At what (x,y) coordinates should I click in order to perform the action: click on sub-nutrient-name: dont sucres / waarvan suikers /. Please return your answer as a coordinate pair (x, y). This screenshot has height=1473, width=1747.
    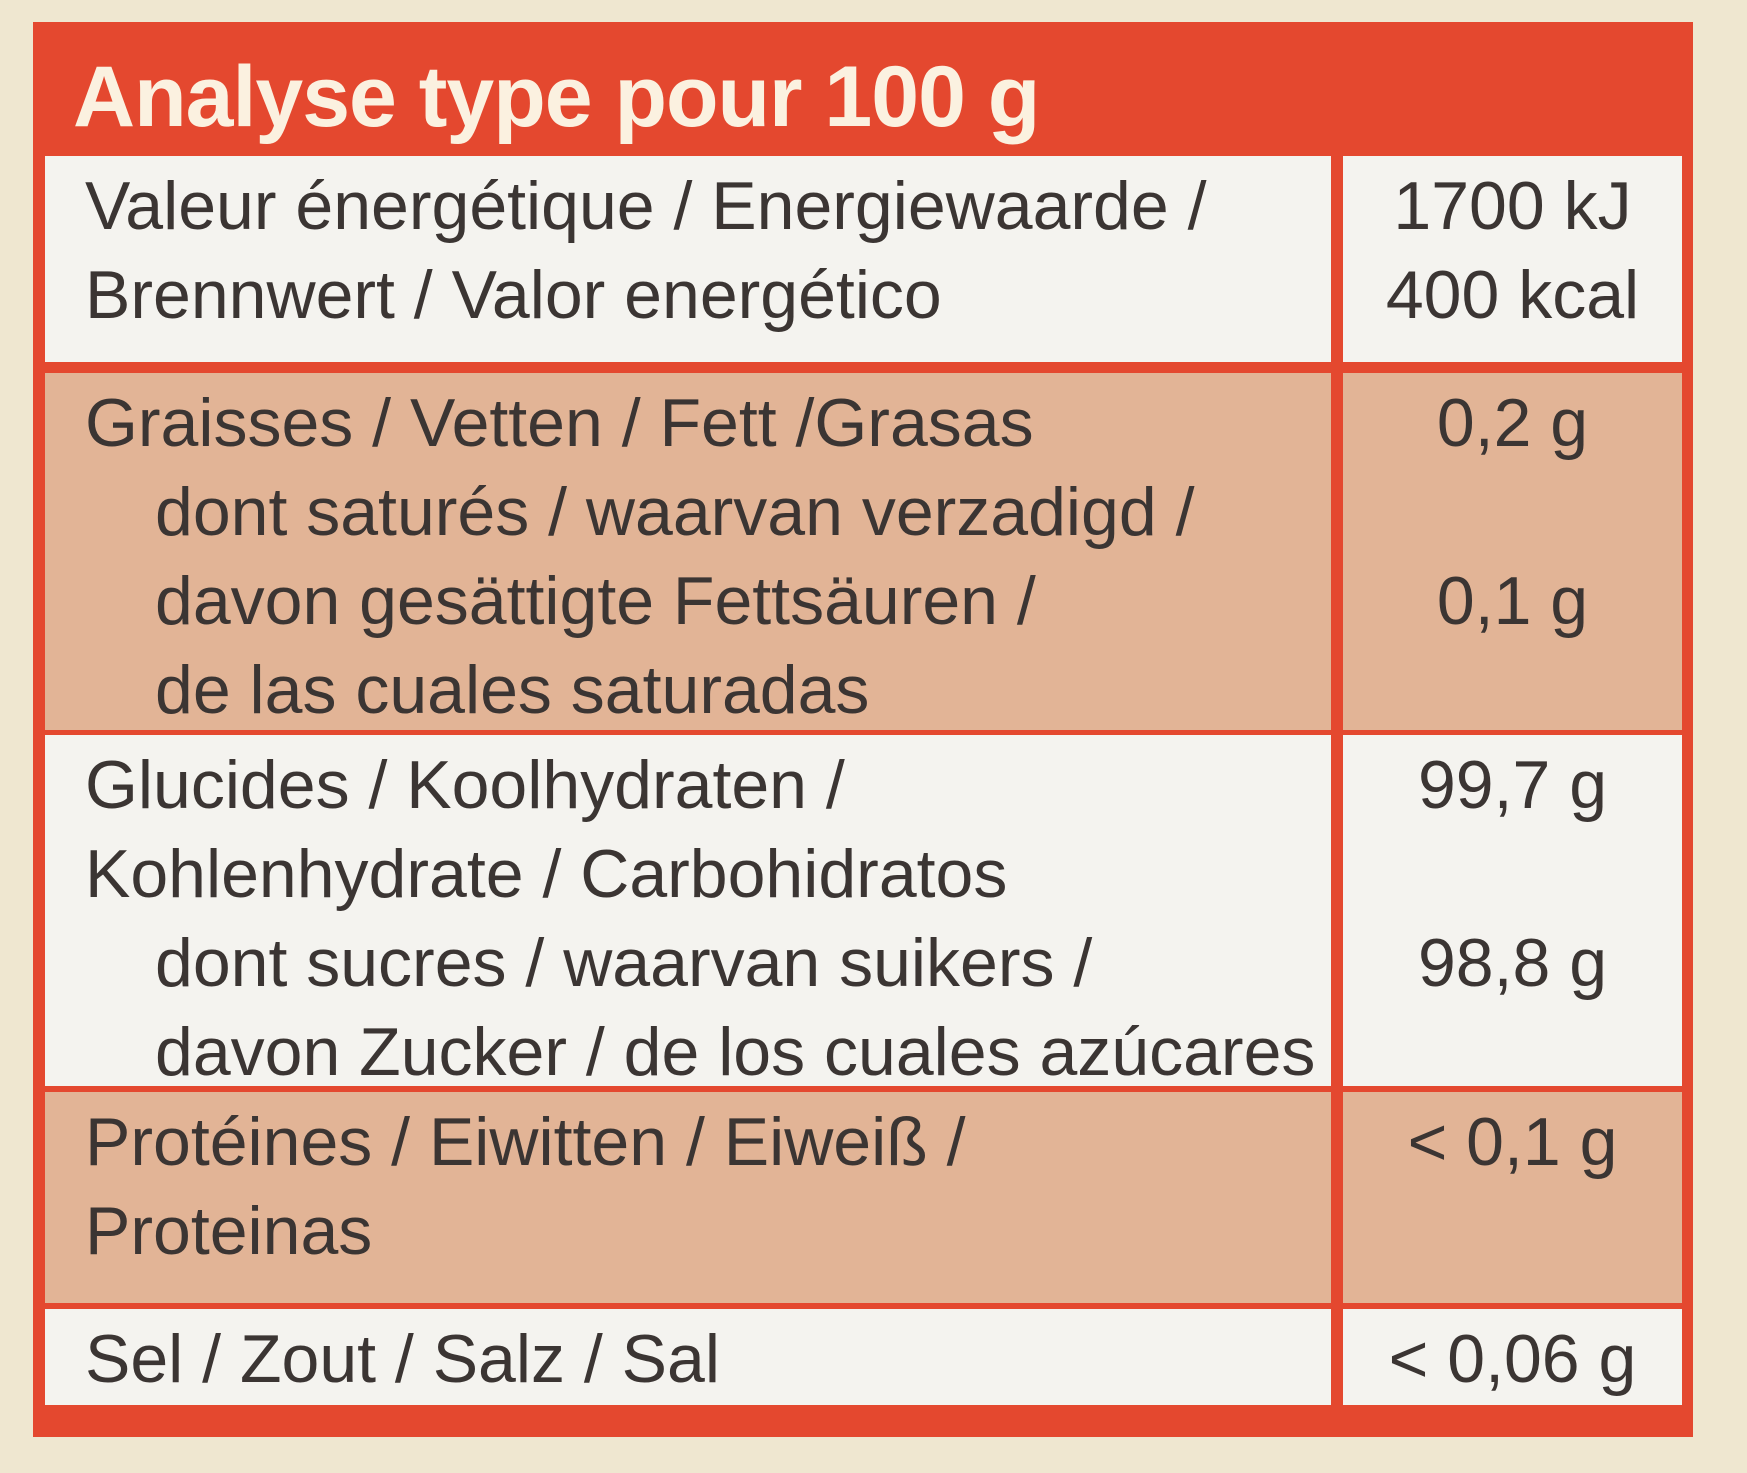
    Looking at the image, I should click on (624, 963).